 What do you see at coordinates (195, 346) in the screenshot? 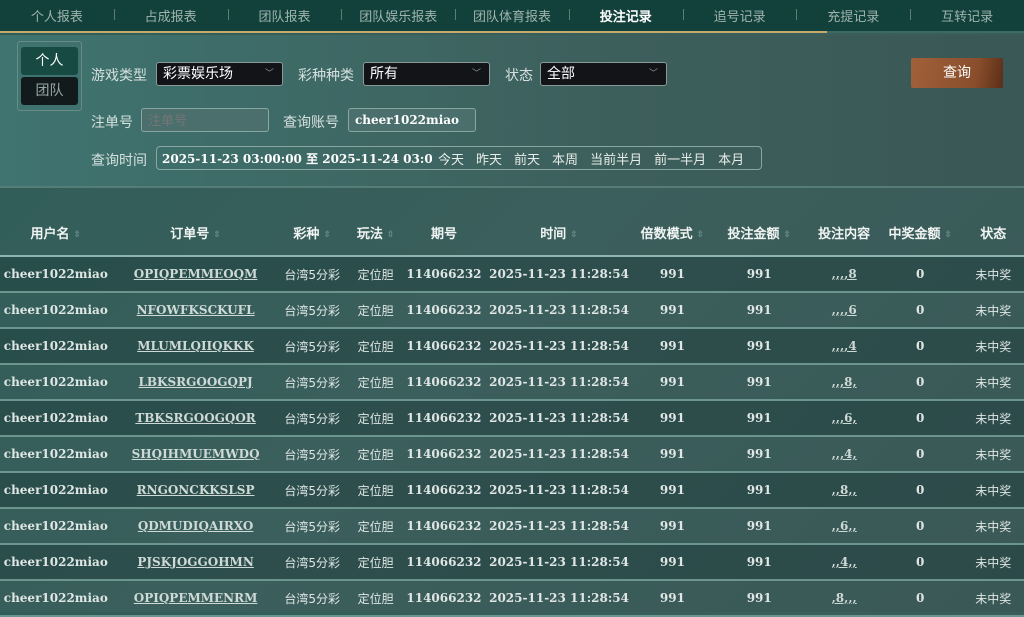
I see `order-link: MLUMLQIIQKKK` at bounding box center [195, 346].